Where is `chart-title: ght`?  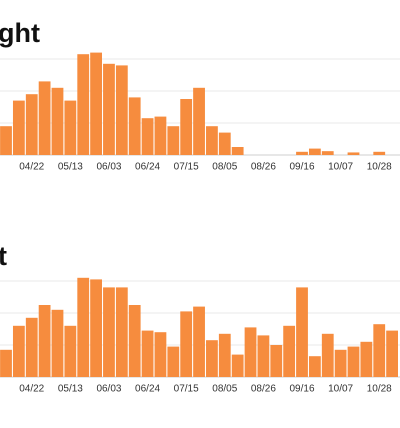
chart-title: ght is located at coordinates (20, 33).